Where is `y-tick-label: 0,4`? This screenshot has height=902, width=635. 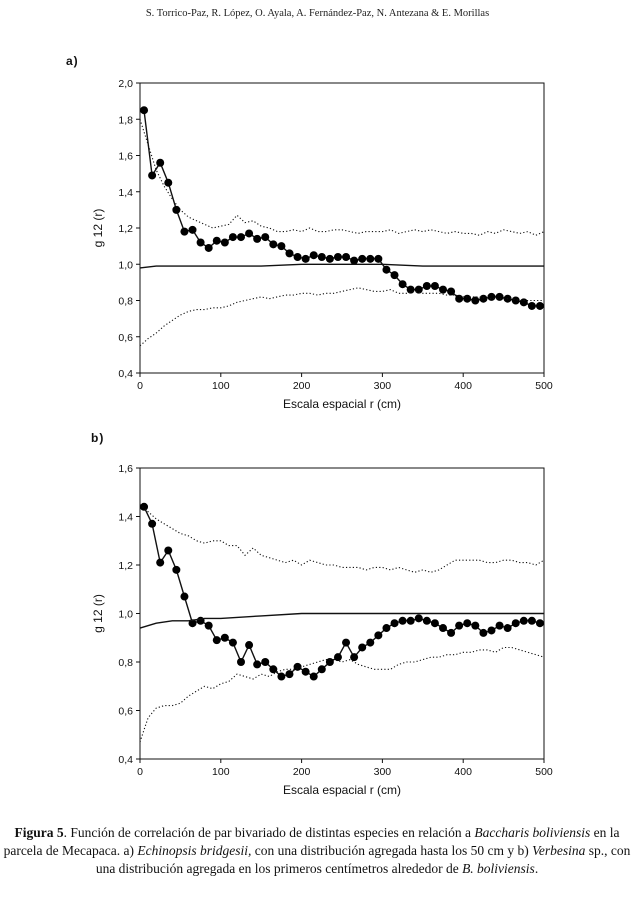
y-tick-label: 0,4 is located at coordinates (125, 374).